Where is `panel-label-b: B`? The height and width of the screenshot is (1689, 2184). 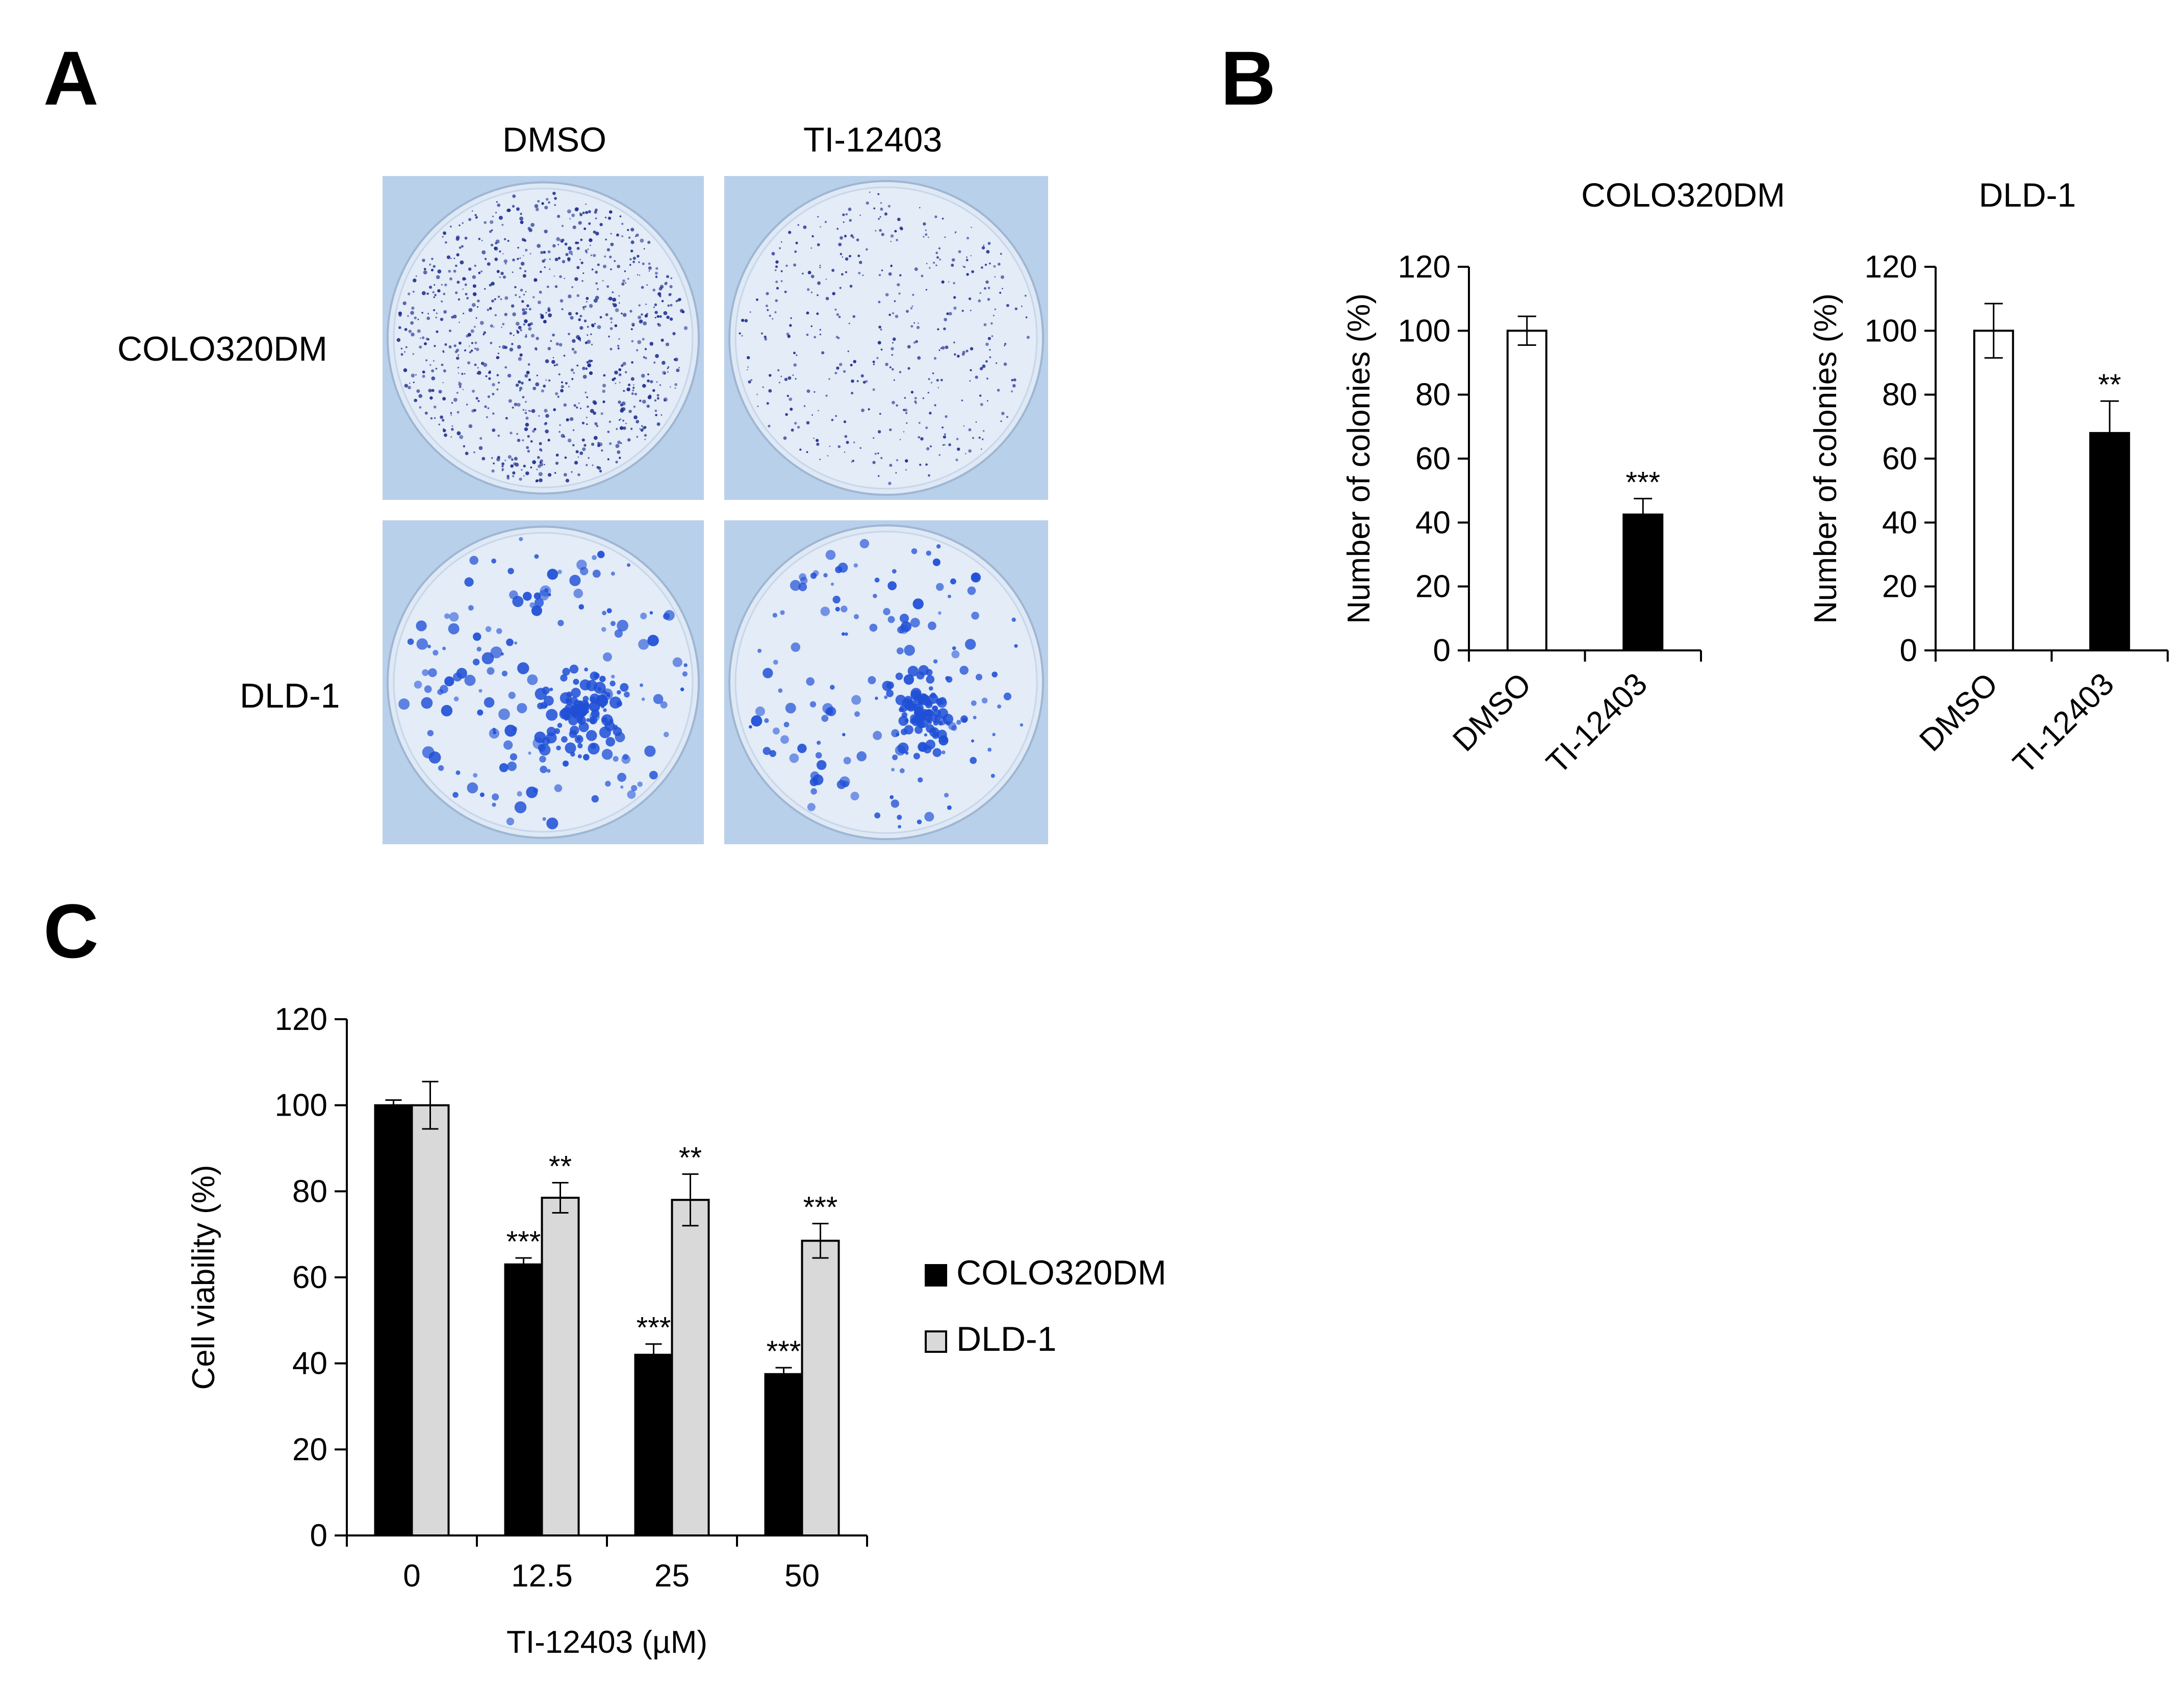 panel-label-b: B is located at coordinates (1249, 78).